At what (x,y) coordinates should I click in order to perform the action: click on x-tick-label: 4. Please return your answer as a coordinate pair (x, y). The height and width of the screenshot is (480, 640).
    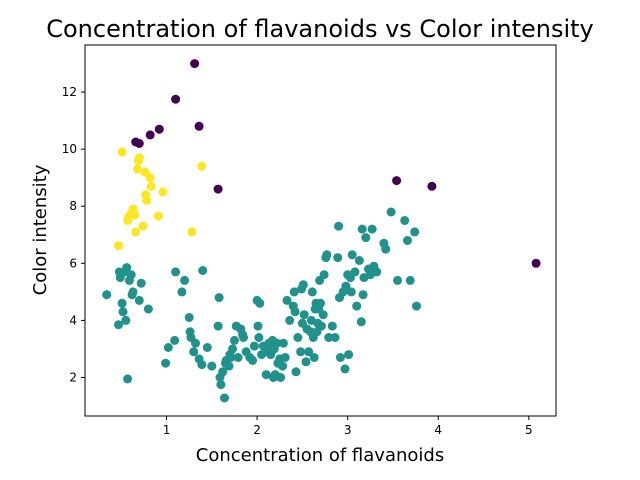
    Looking at the image, I should click on (438, 430).